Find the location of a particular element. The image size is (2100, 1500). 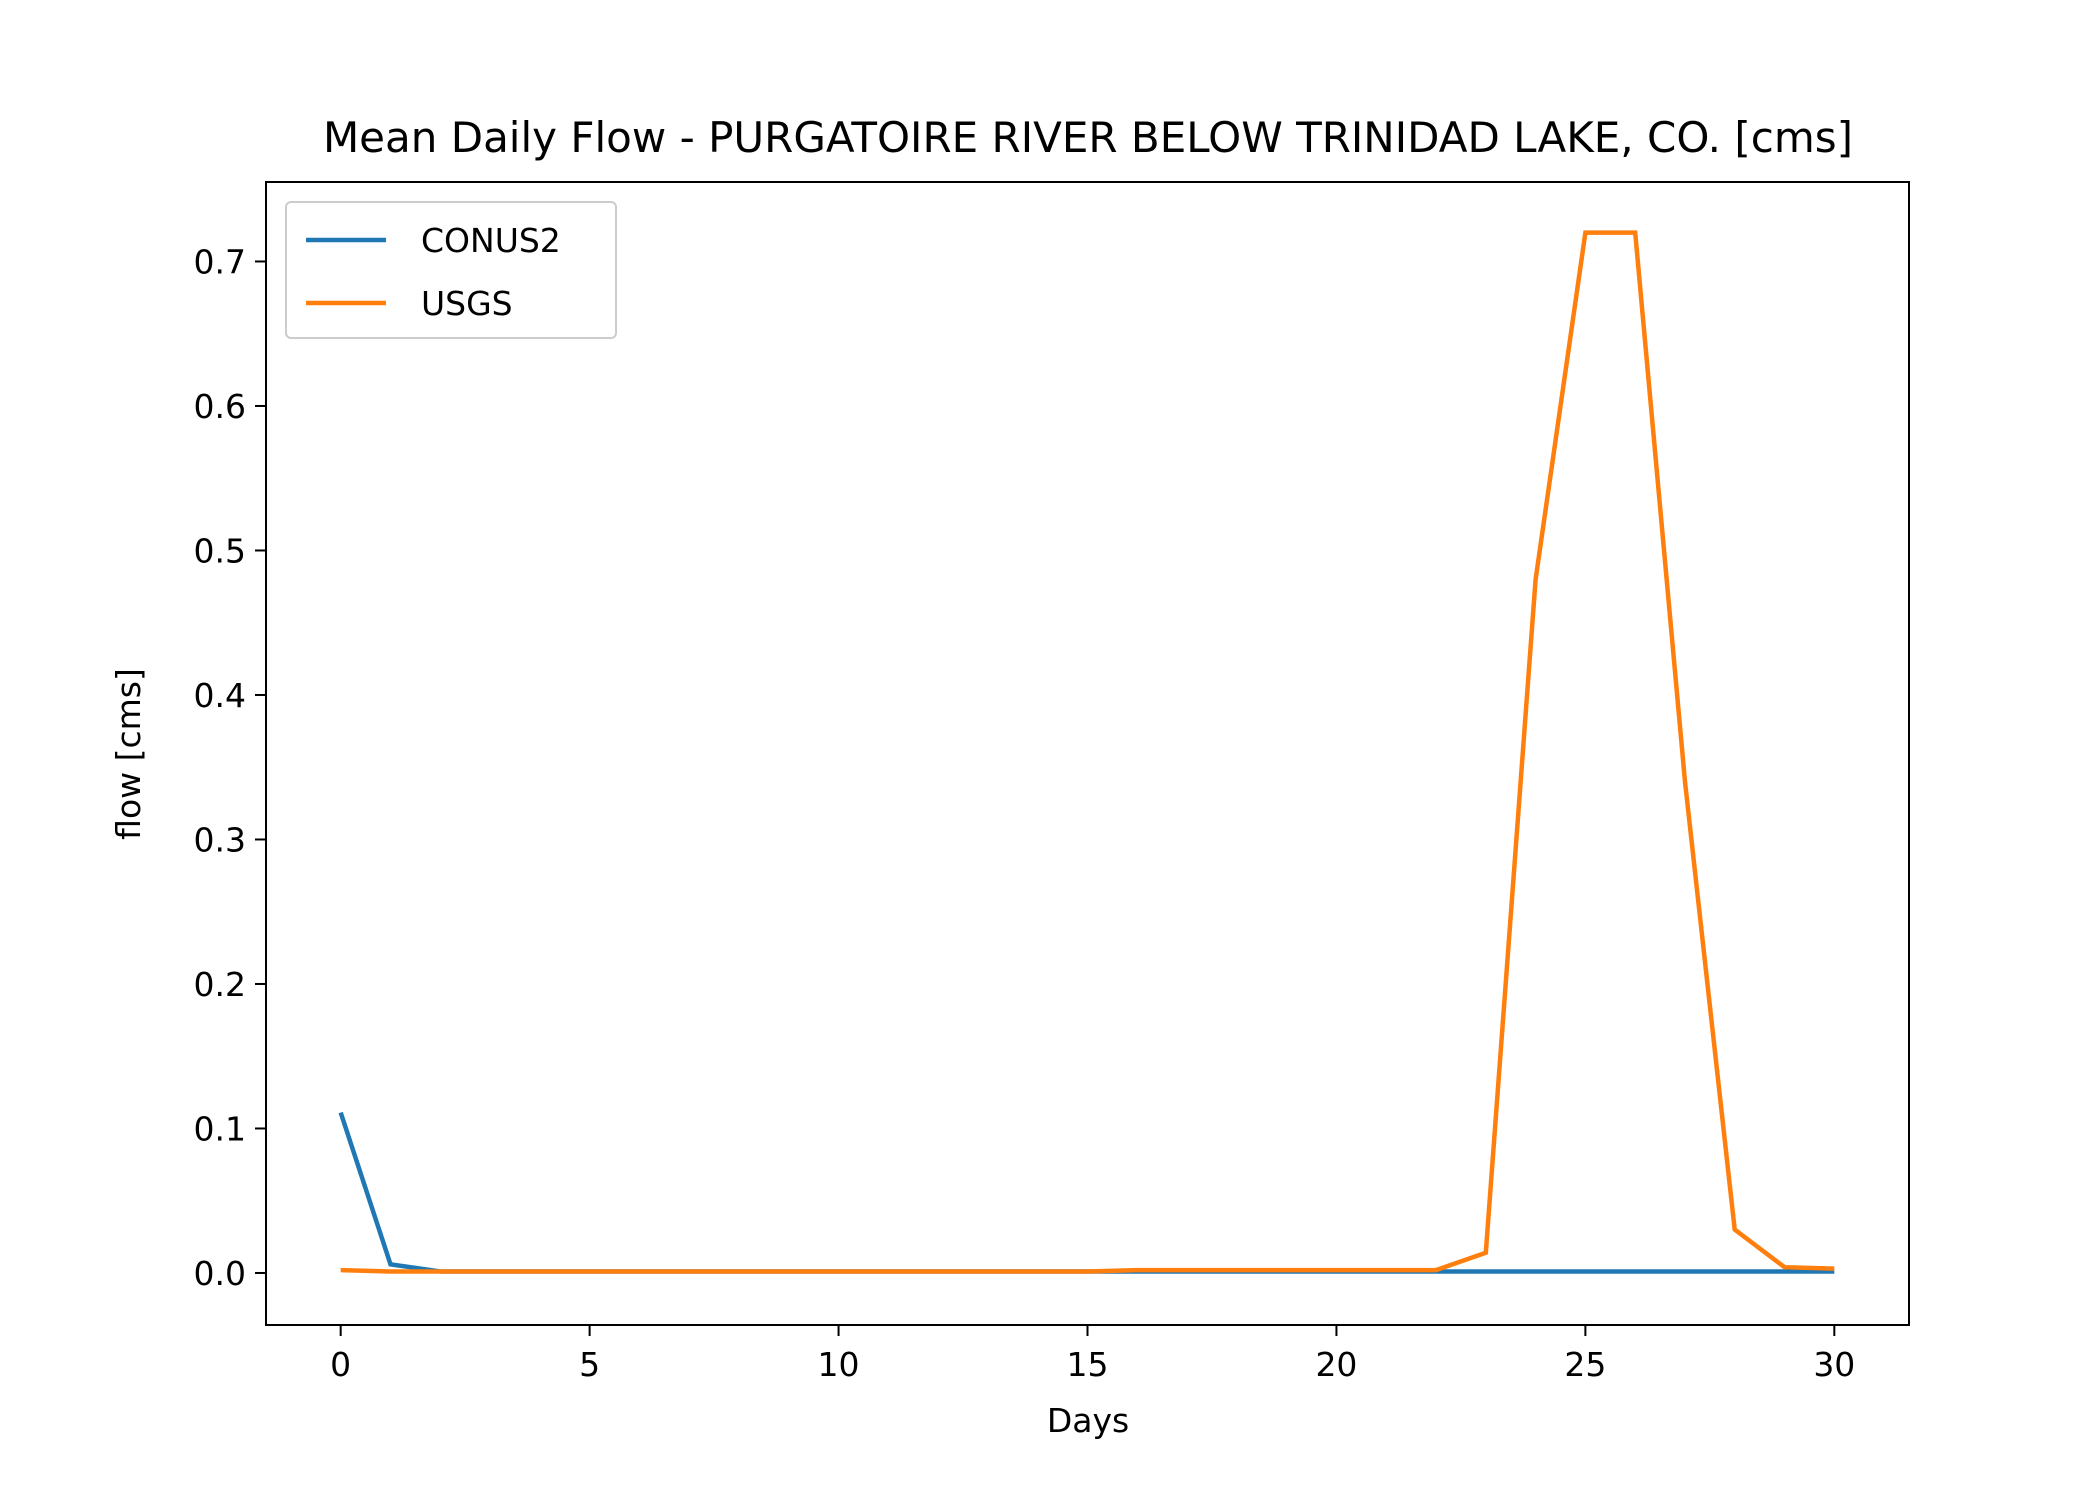

y-tick-label: 0.1 is located at coordinates (220, 1128).